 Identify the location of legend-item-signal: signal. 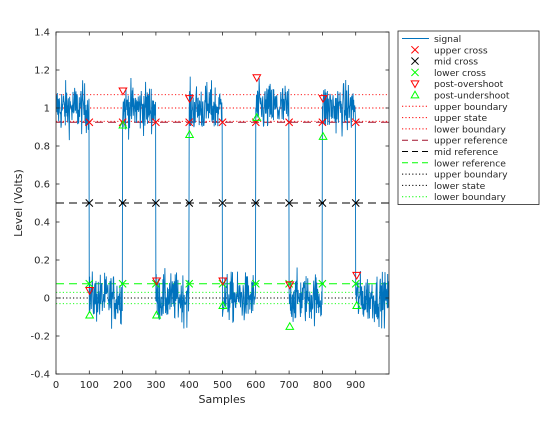
(431, 39).